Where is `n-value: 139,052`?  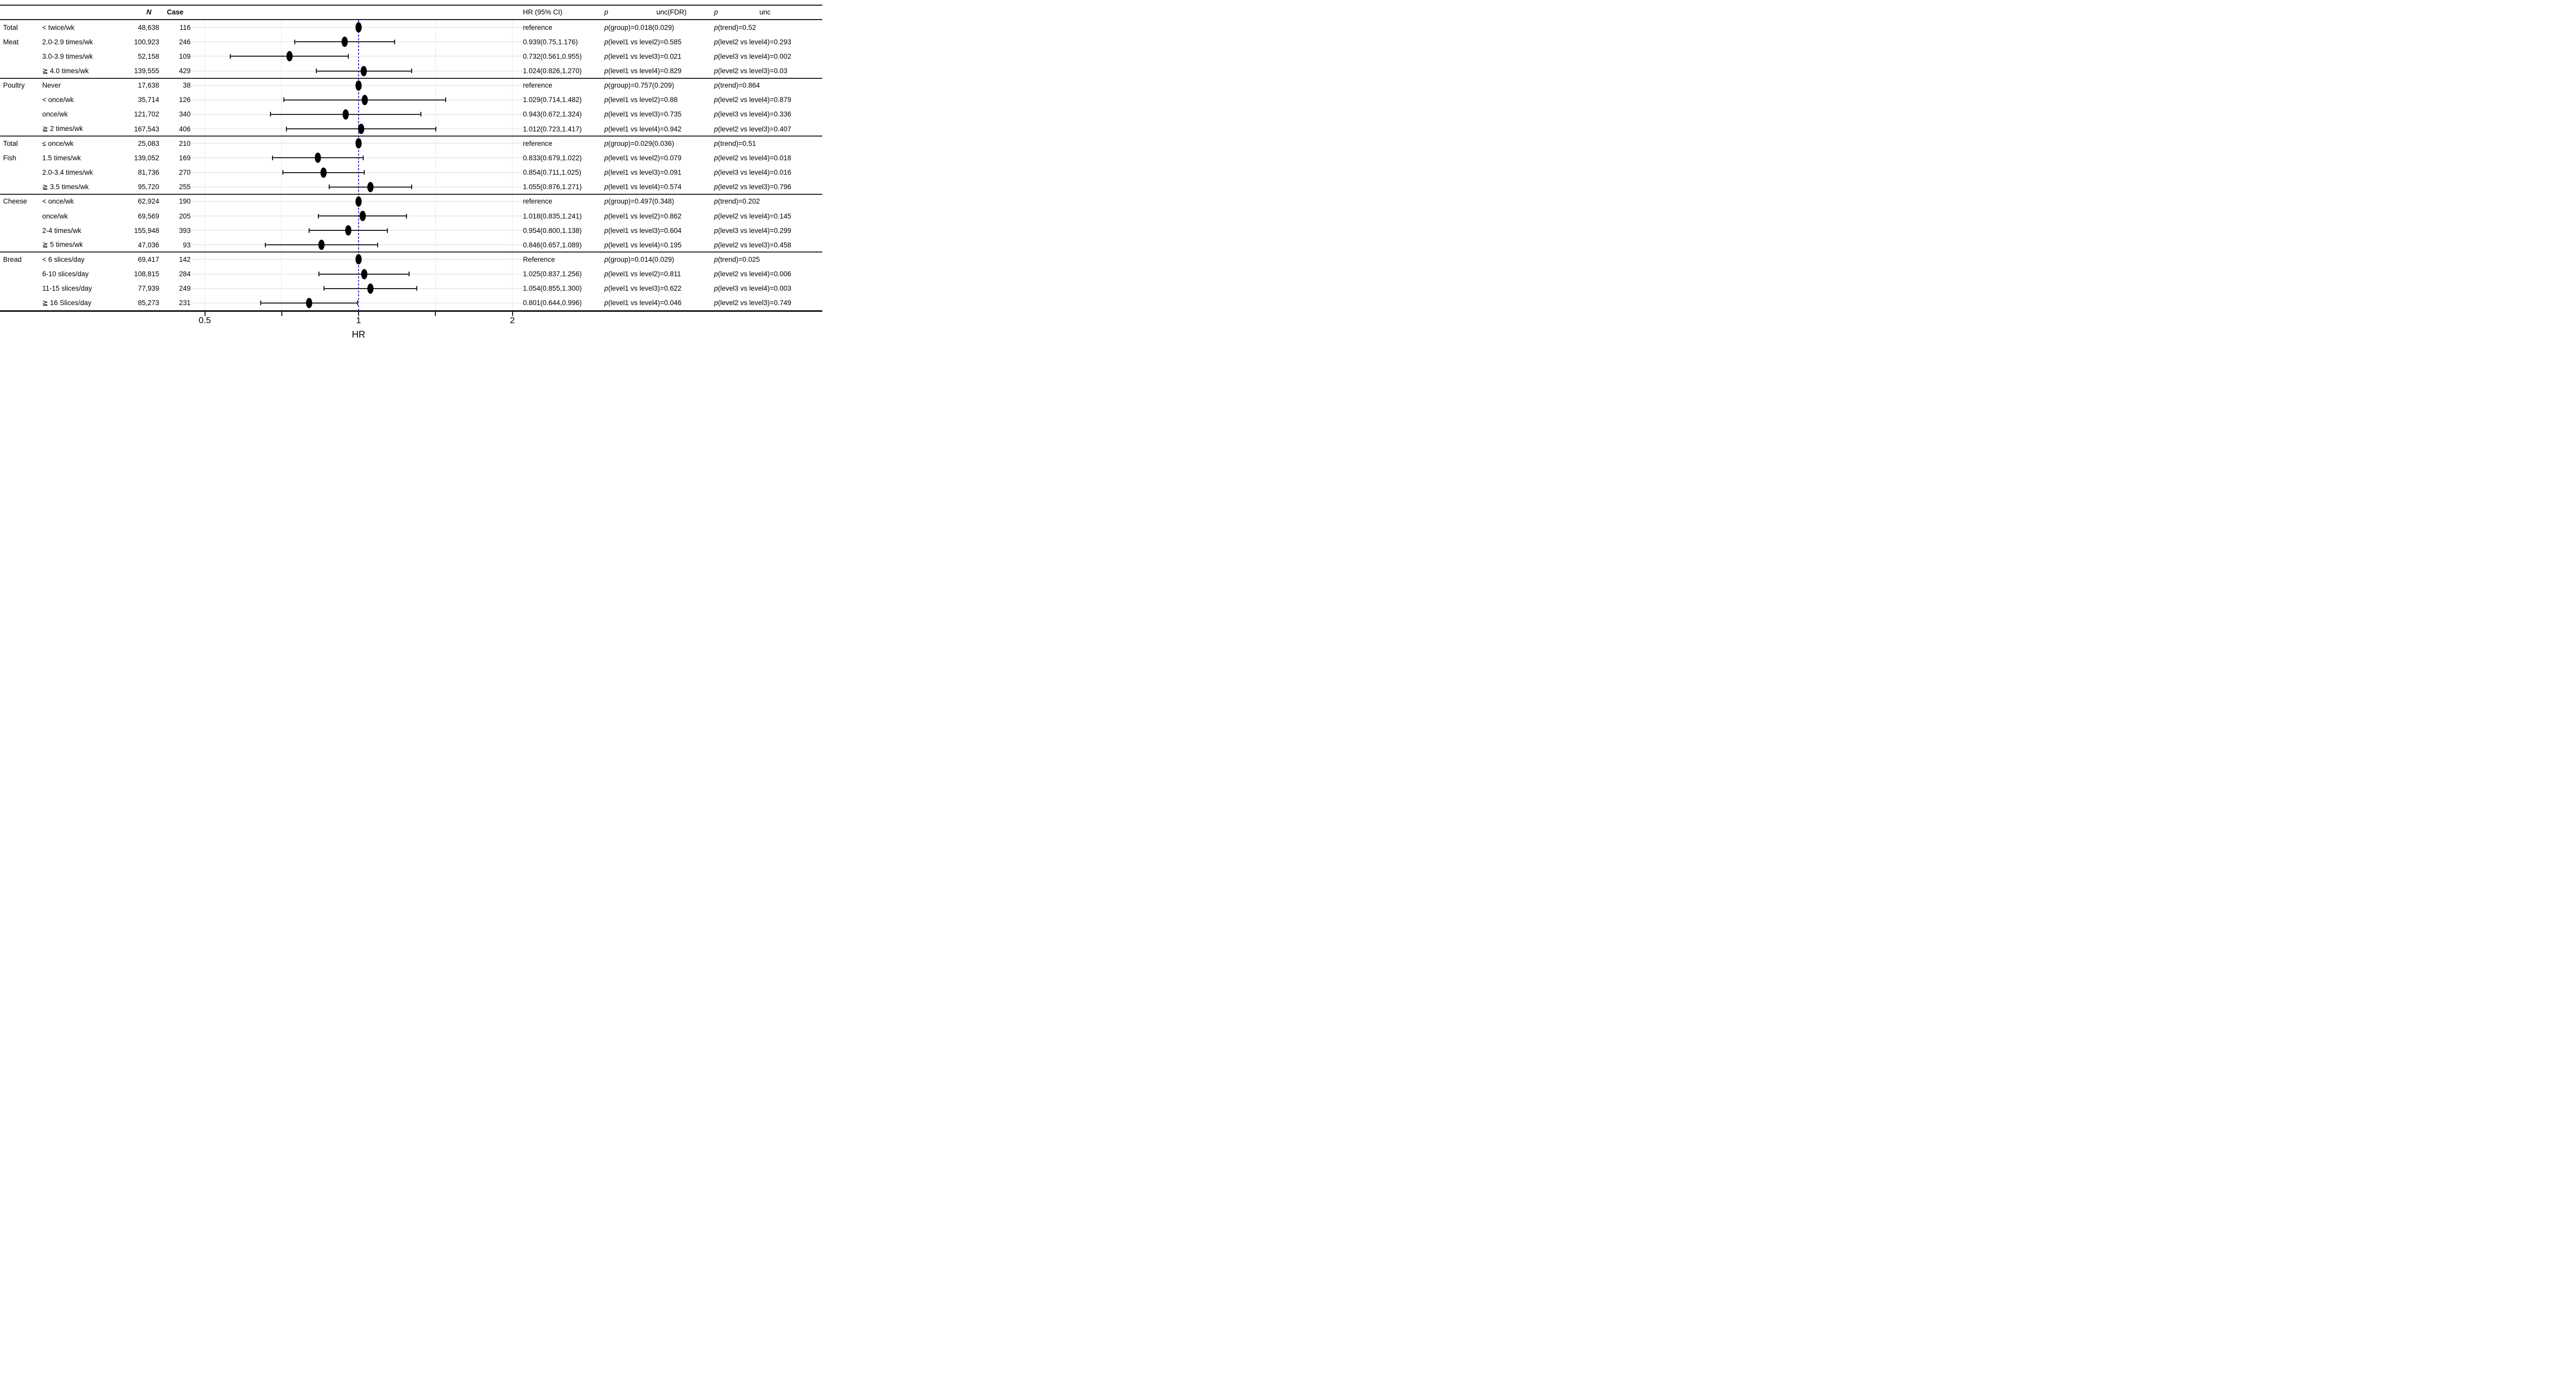
n-value: 139,052 is located at coordinates (146, 158).